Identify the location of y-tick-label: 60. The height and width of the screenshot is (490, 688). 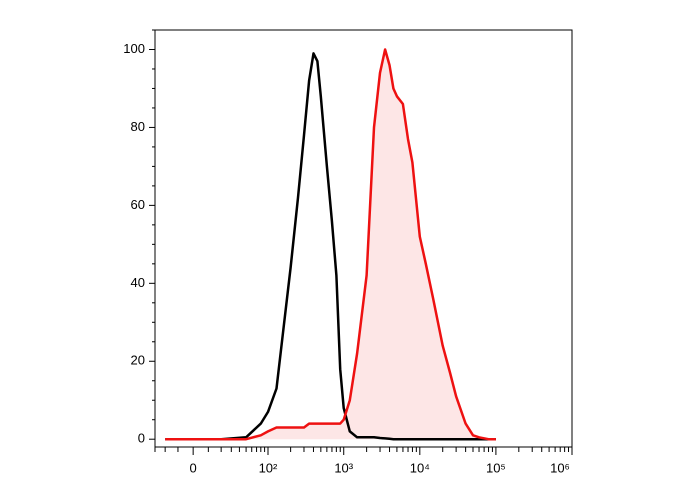
(138, 204).